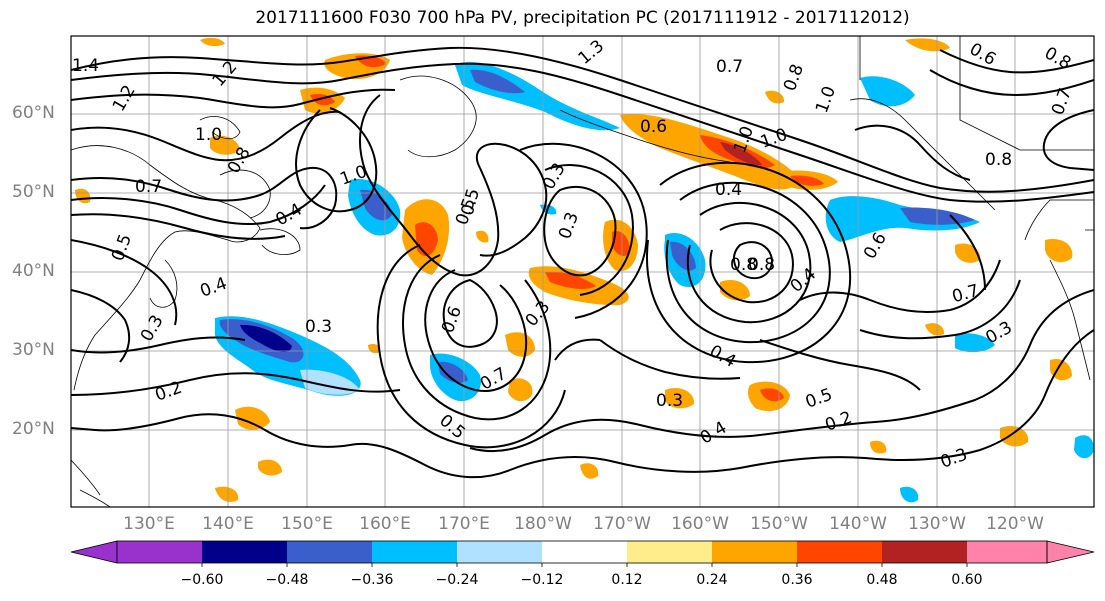  I want to click on colorbar-tick-label: −0.36, so click(372, 580).